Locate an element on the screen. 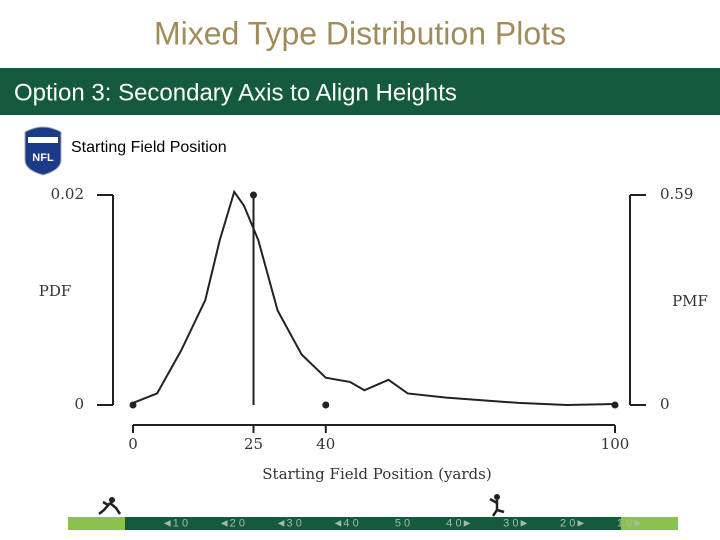 This screenshot has width=720, height=540. y2-tick-label: 0 is located at coordinates (665, 404).